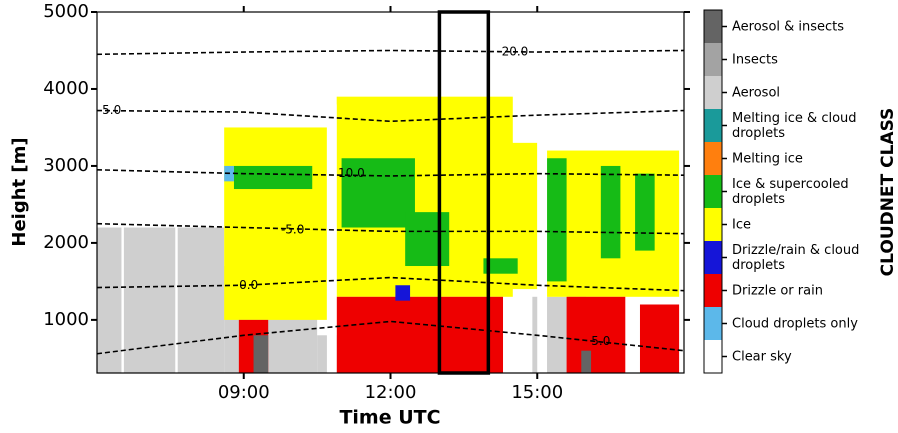 The width and height of the screenshot is (898, 433). I want to click on colorbar-class-label: Ice, so click(741, 224).